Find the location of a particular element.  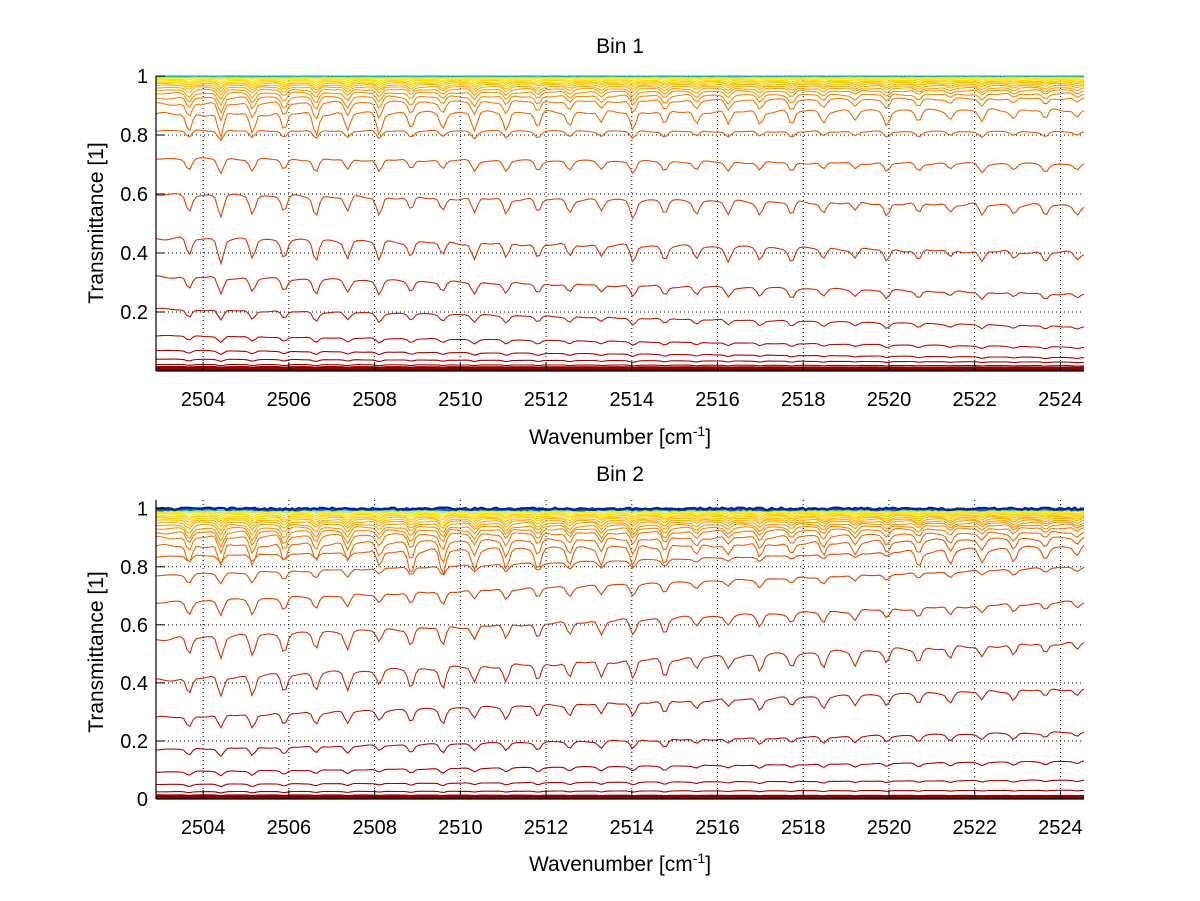

plot-title: Bin 1 is located at coordinates (620, 46).